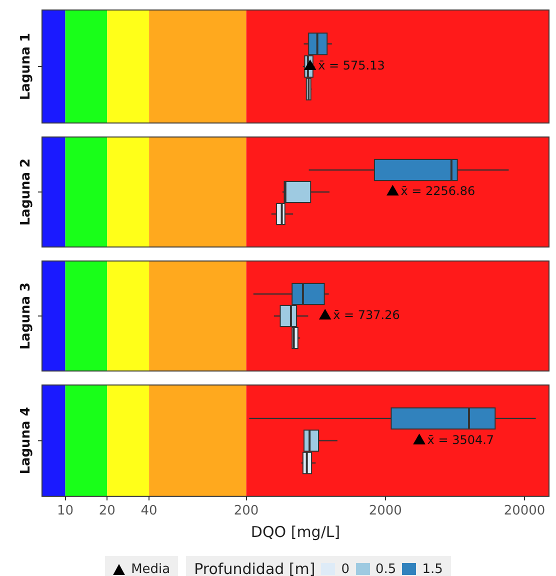  I want to click on x-tick-label: 20000, so click(525, 511).